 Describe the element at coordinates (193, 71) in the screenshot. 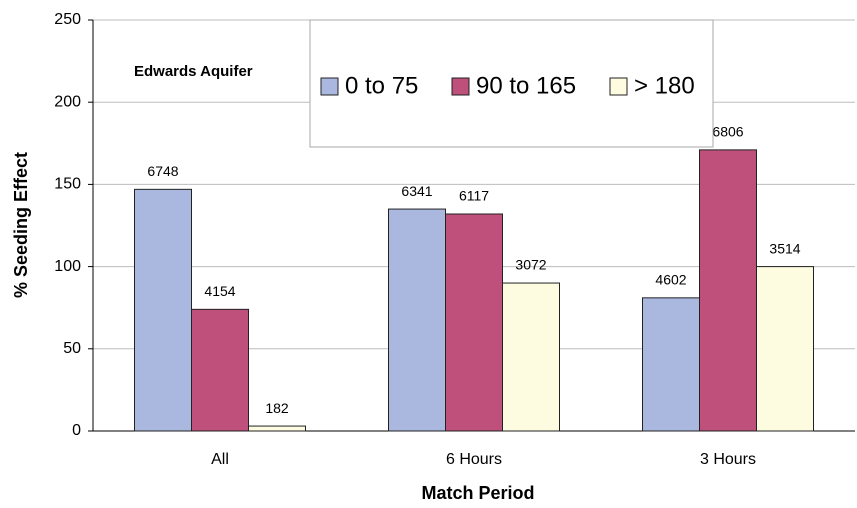

I see `chart-title: Edwards Aquifer` at that location.